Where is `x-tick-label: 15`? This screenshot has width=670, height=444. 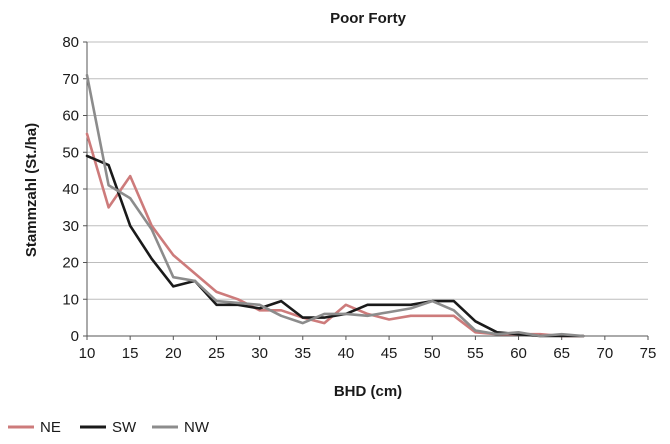 x-tick-label: 15 is located at coordinates (130, 353).